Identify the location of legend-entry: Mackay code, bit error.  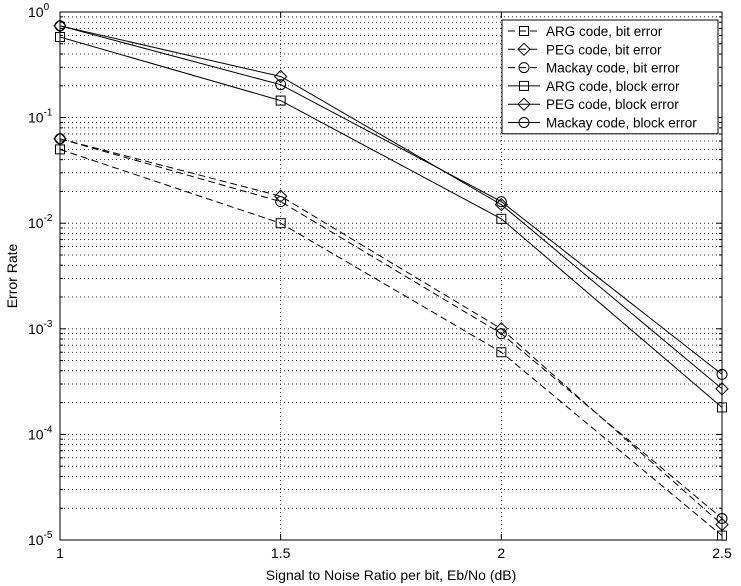
(594, 68).